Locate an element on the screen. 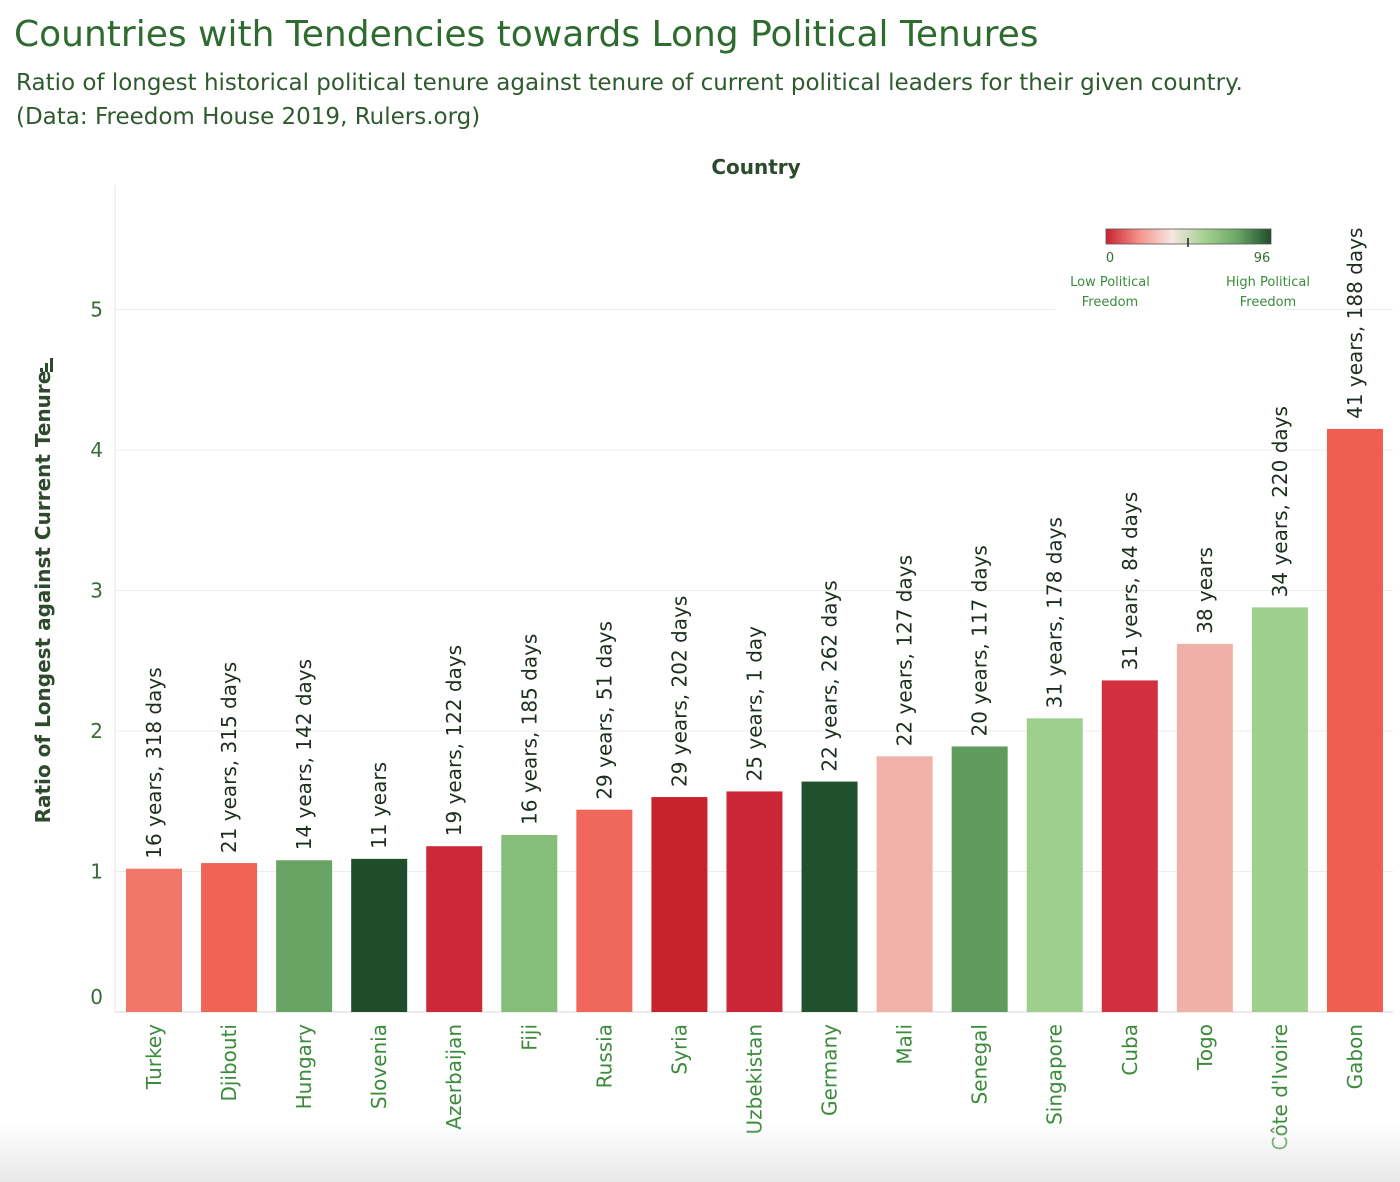 This screenshot has width=1400, height=1182. legend-high-label-line1: High Political is located at coordinates (1268, 282).